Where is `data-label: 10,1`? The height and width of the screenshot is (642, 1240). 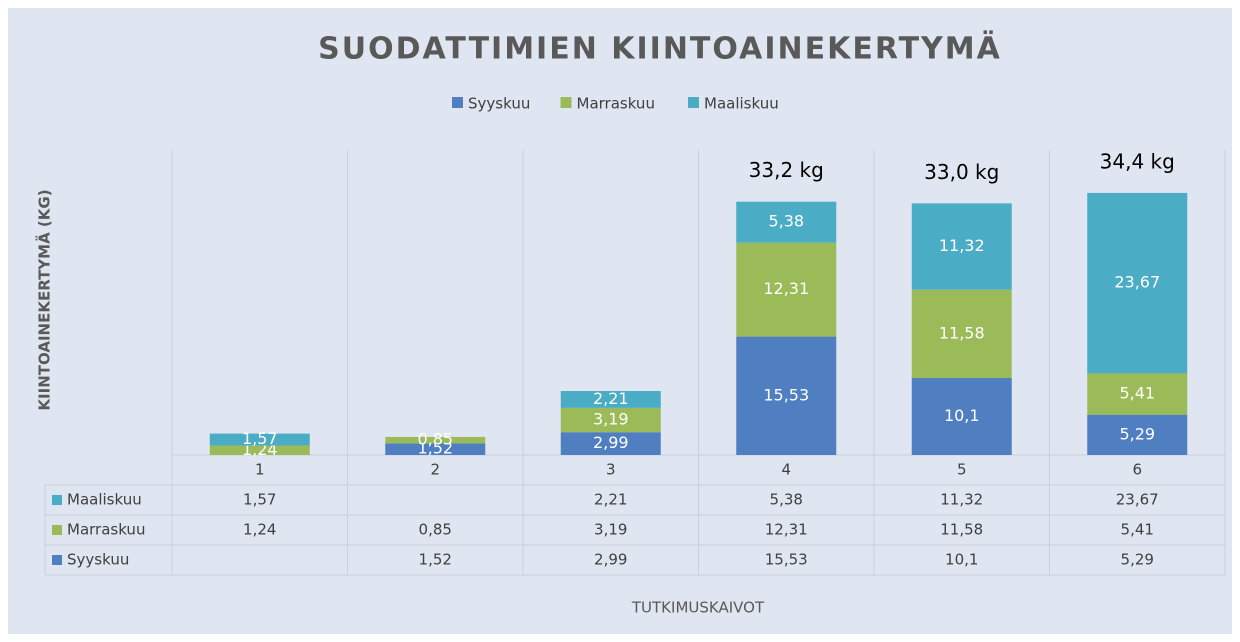 data-label: 10,1 is located at coordinates (962, 415).